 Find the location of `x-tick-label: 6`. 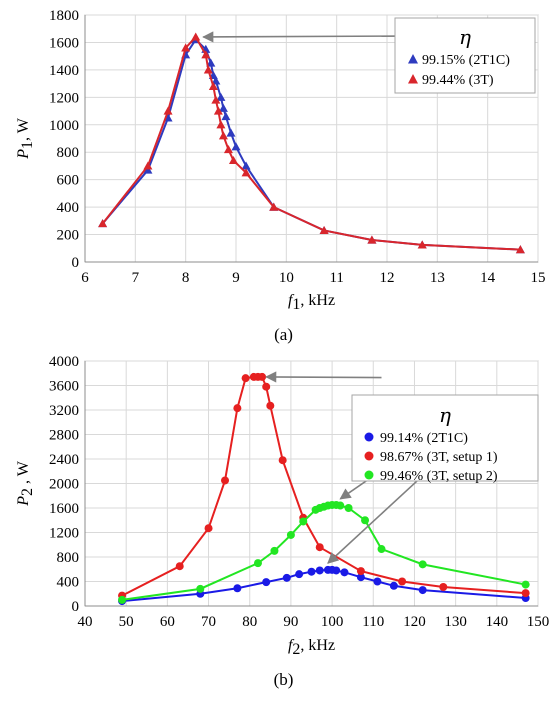

x-tick-label: 6 is located at coordinates (85, 278).